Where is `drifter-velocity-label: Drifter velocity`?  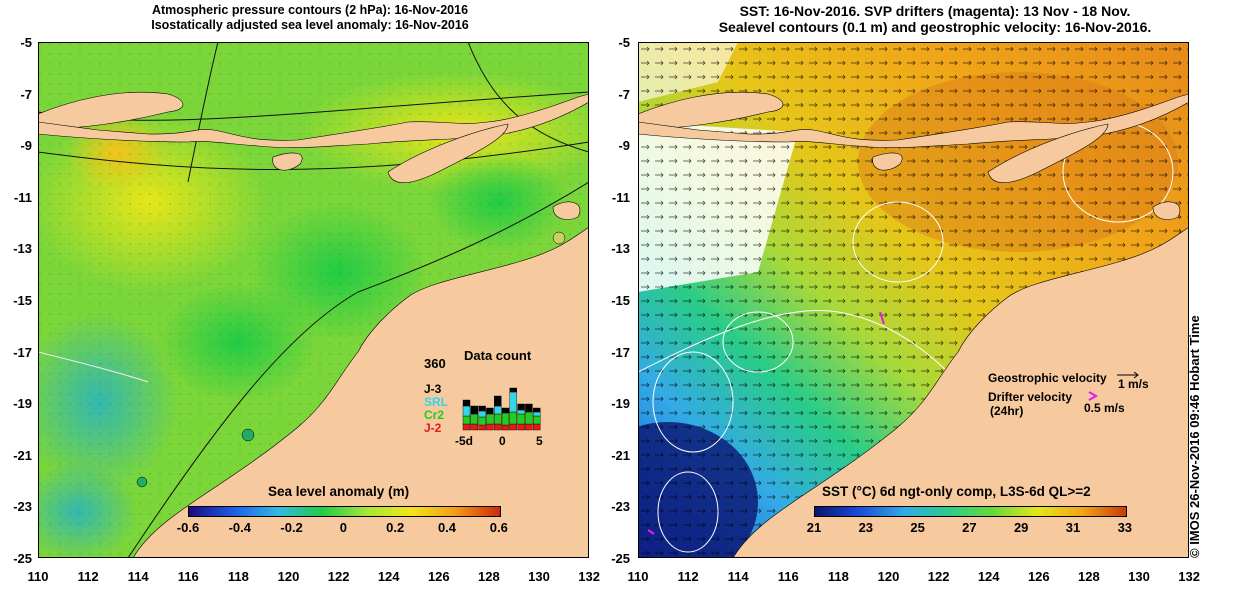
drifter-velocity-label: Drifter velocity is located at coordinates (1030, 397).